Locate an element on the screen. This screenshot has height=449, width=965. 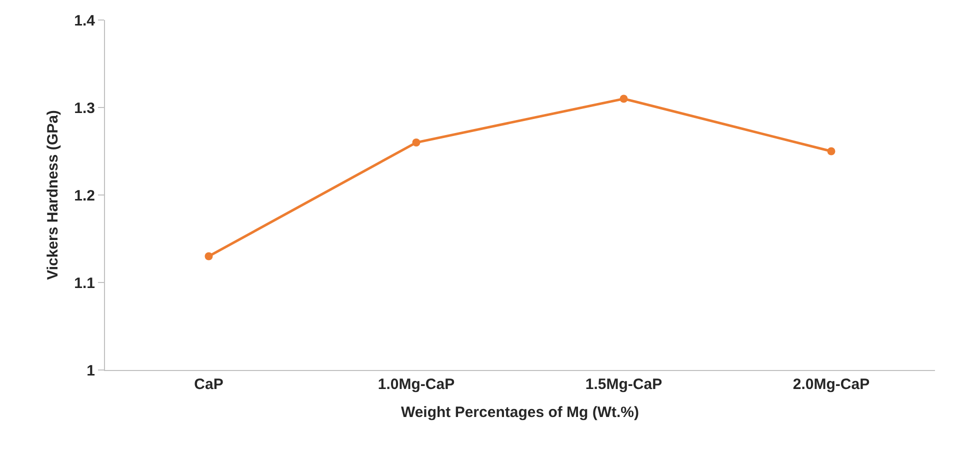
y-tick-label: 1.3 is located at coordinates (84, 108).